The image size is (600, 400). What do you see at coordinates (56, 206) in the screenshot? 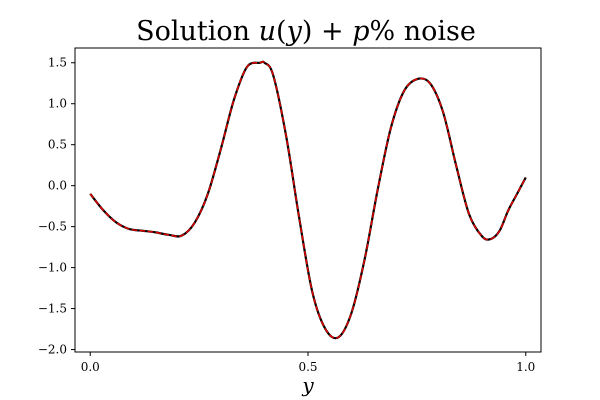
I see `y-axis: −2.0 −1.5 −1.0 −0.5 0.0 0.5 1.0 1.5` at bounding box center [56, 206].